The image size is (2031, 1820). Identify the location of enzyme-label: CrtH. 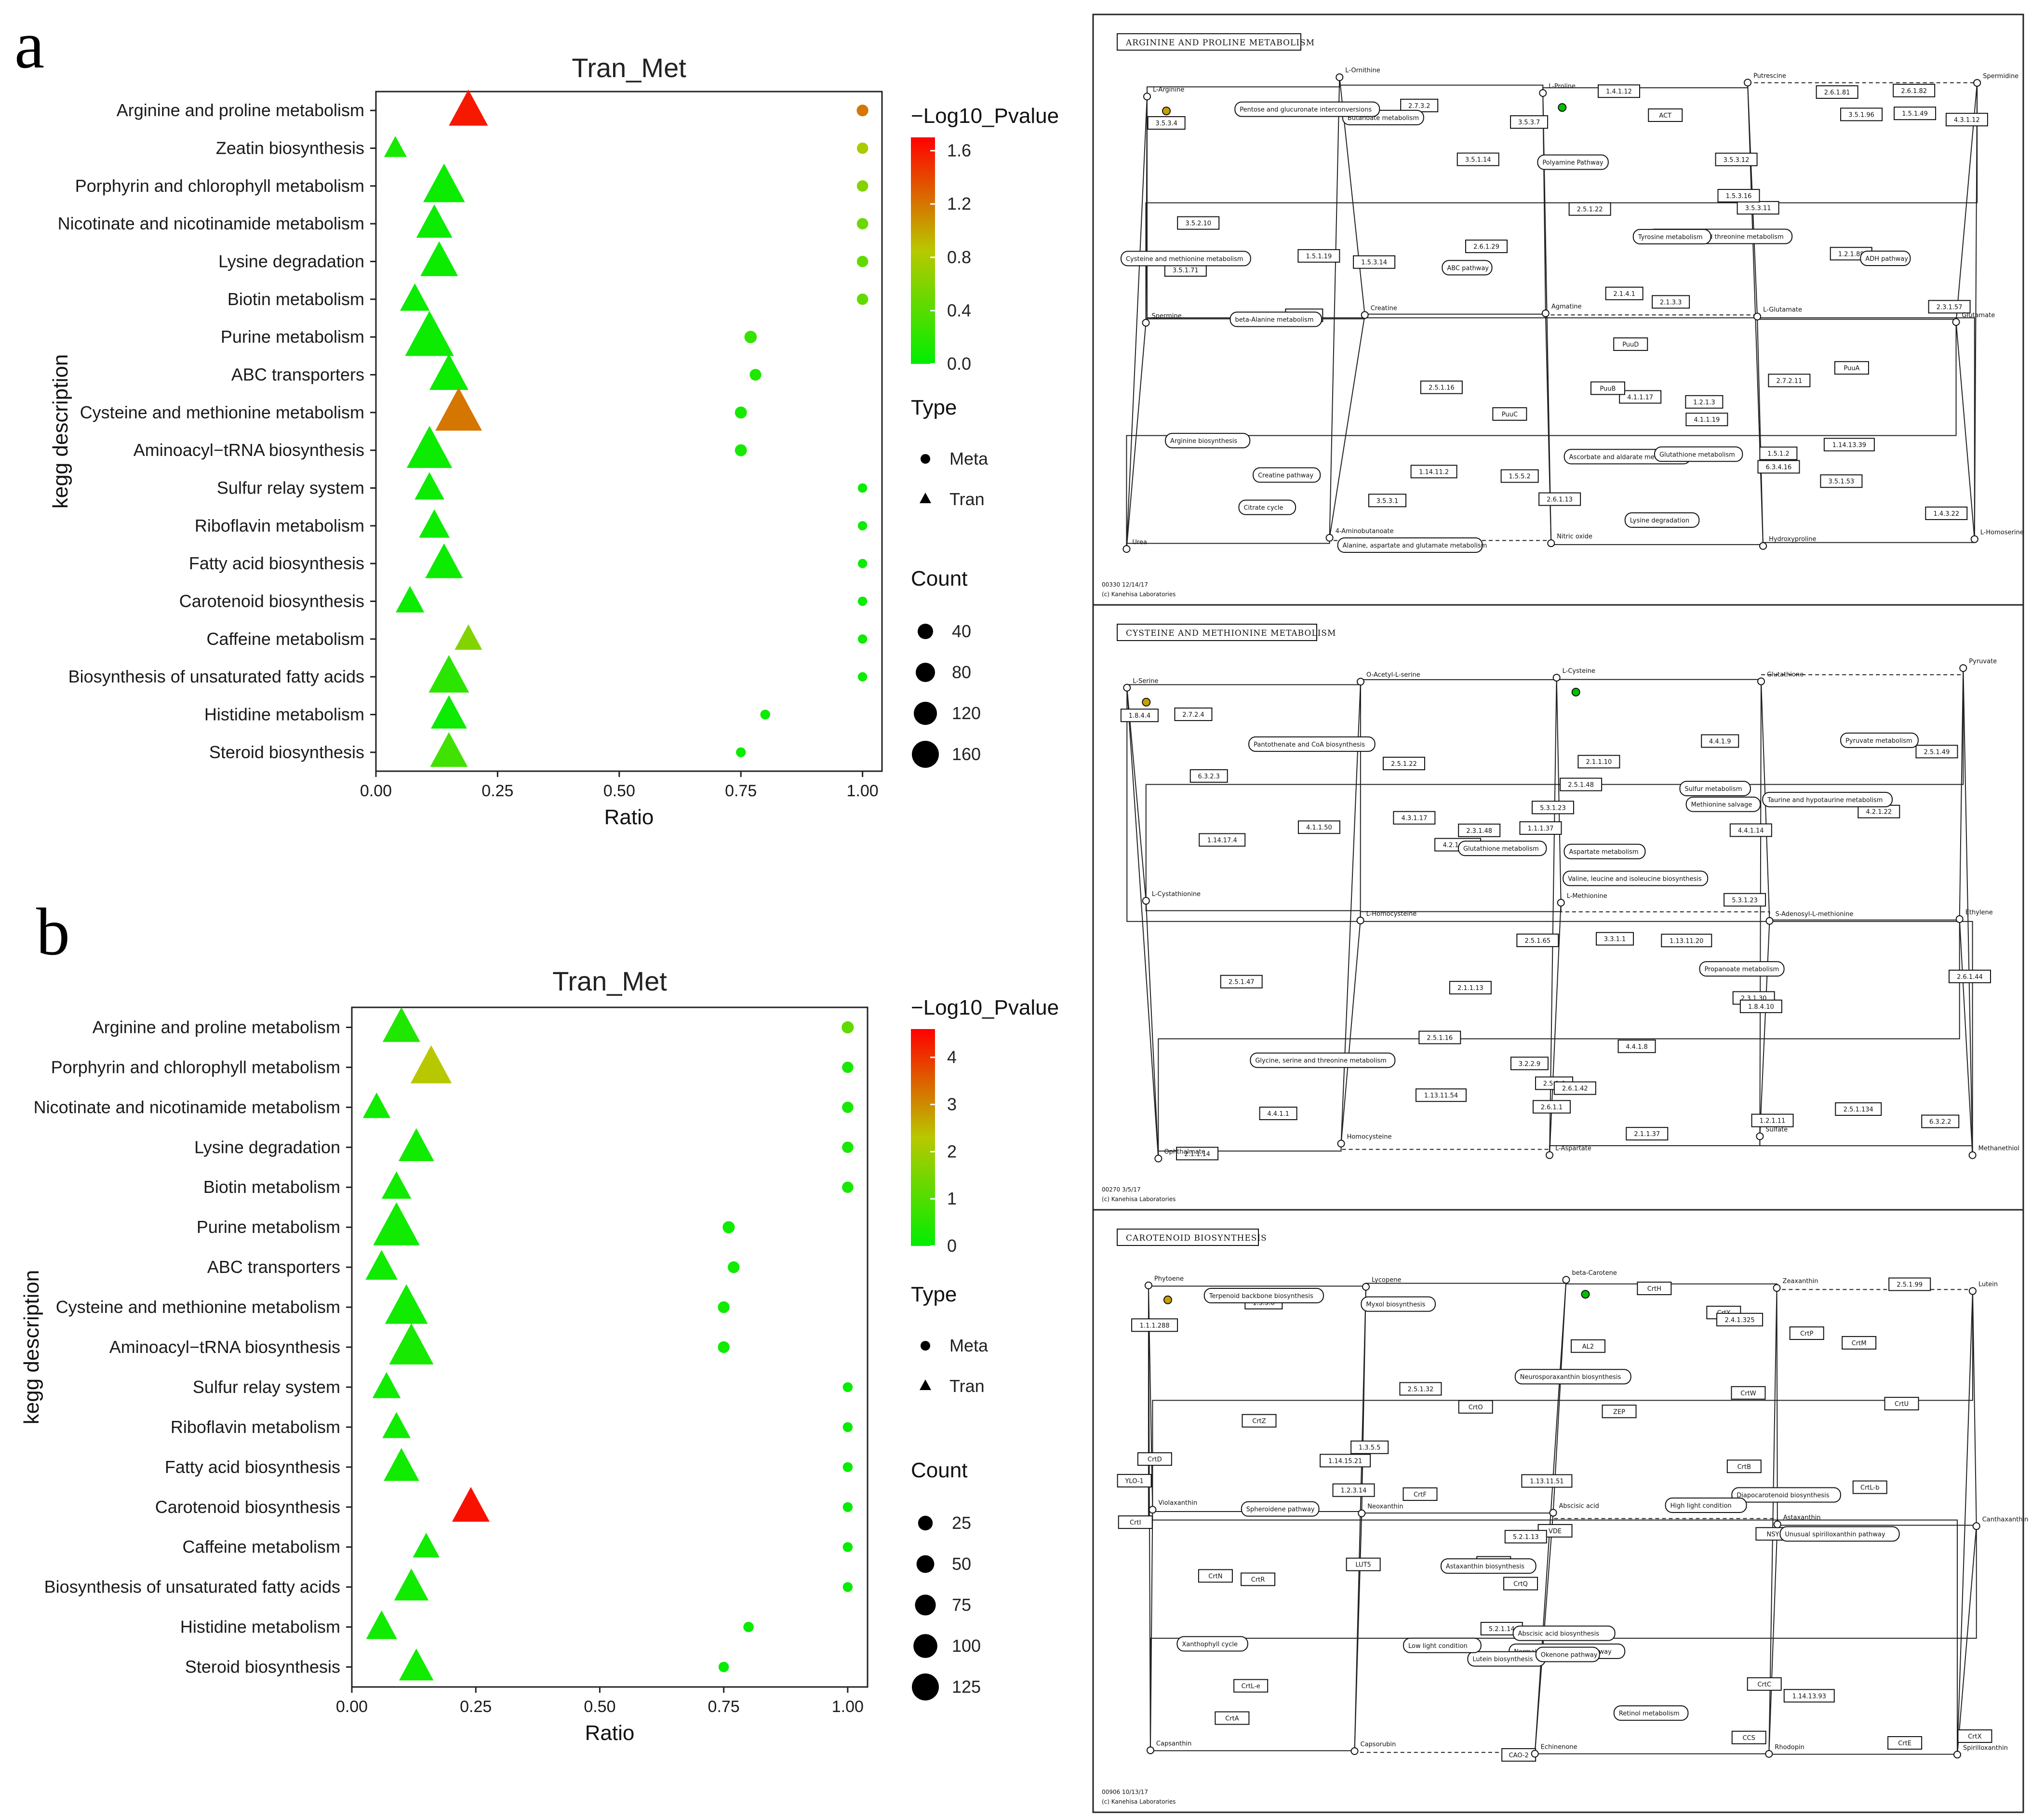
(1654, 1289).